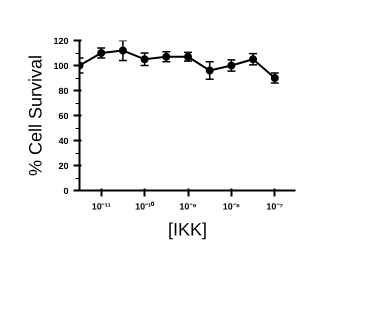 The image size is (374, 310). Describe the element at coordinates (63, 166) in the screenshot. I see `y-tick-label: 20` at that location.